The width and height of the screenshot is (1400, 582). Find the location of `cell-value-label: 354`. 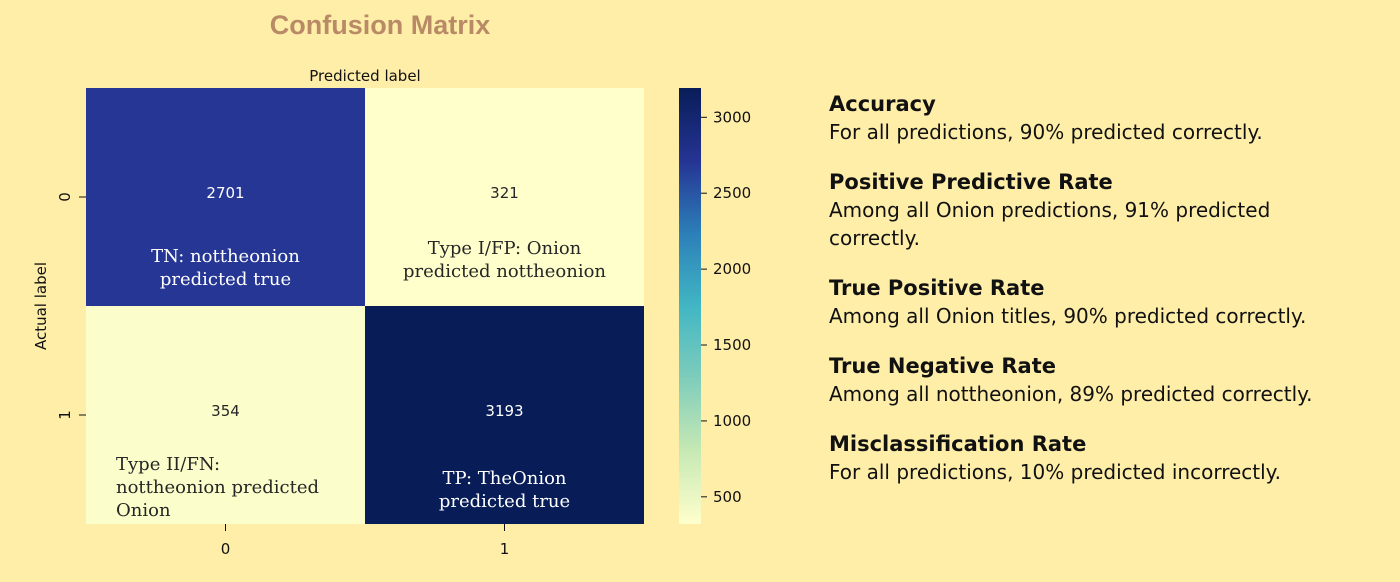

cell-value-label: 354 is located at coordinates (225, 411).